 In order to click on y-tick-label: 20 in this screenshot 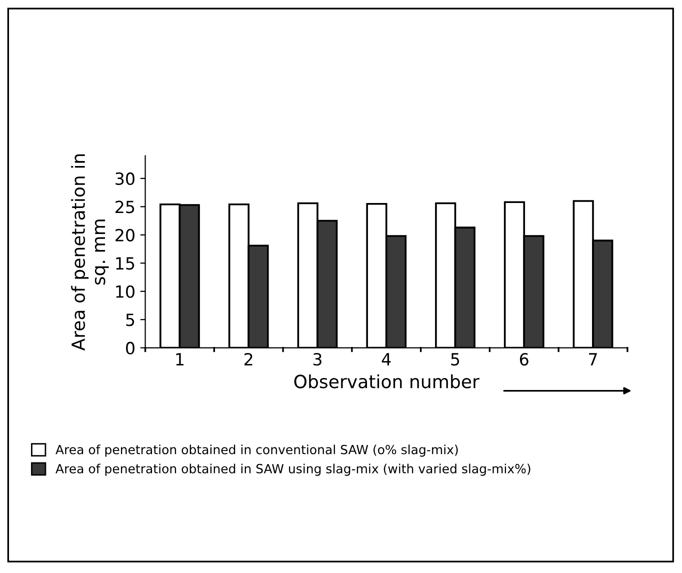, I will do `click(125, 235)`.